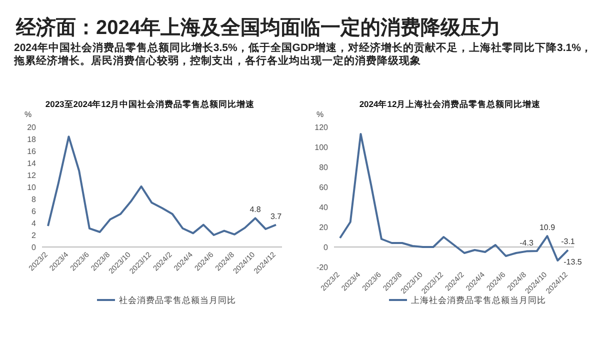 This screenshot has width=600, height=337. Describe the element at coordinates (32, 139) in the screenshot. I see `y-tick-label: 18` at that location.